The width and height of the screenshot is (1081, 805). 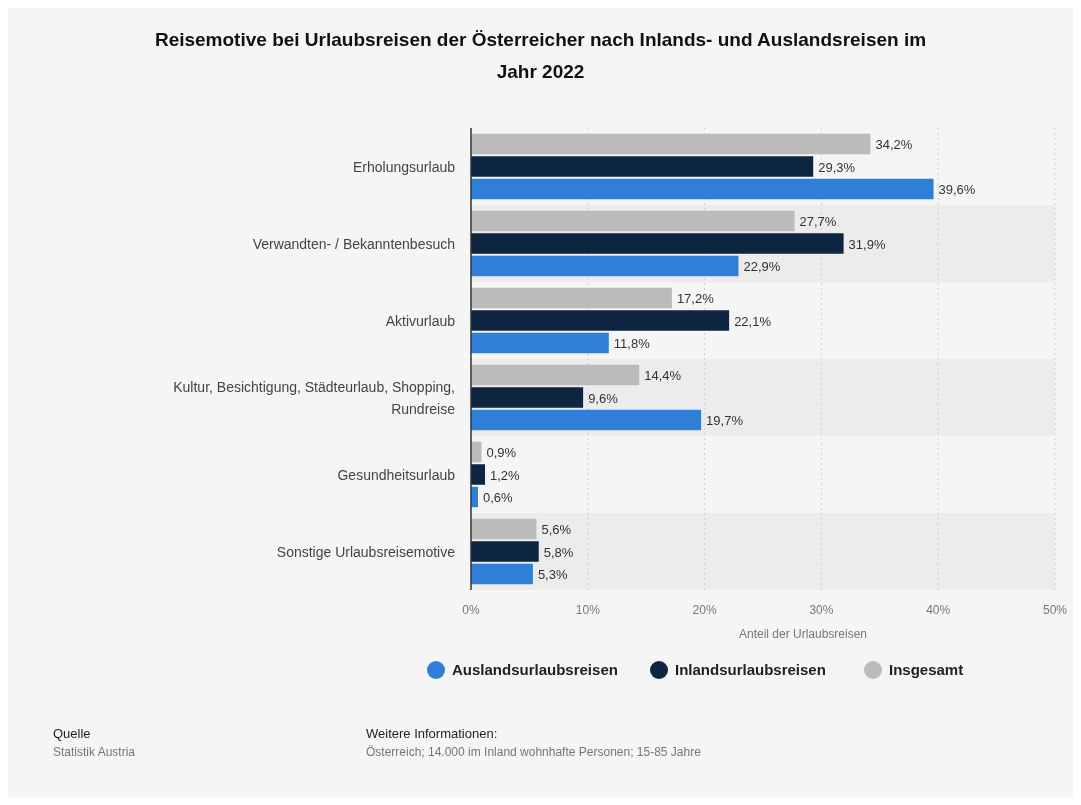 I want to click on chart-title: Reisemotive bei Urlaubsreisen der Österreicher nach Inlands- und Auslandsreisen im Jahr 2022, so click(x=540, y=55).